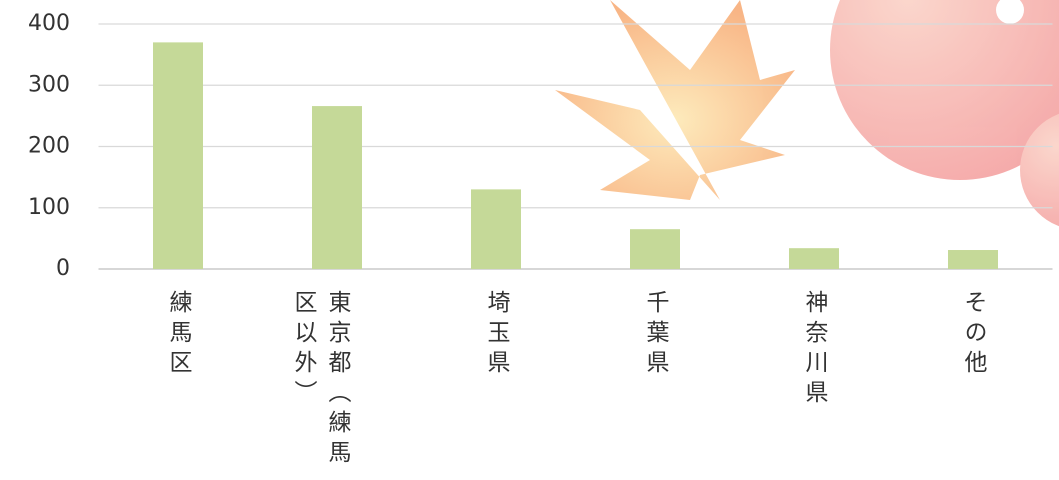  I want to click on y-tick-label: 200, so click(49, 146).